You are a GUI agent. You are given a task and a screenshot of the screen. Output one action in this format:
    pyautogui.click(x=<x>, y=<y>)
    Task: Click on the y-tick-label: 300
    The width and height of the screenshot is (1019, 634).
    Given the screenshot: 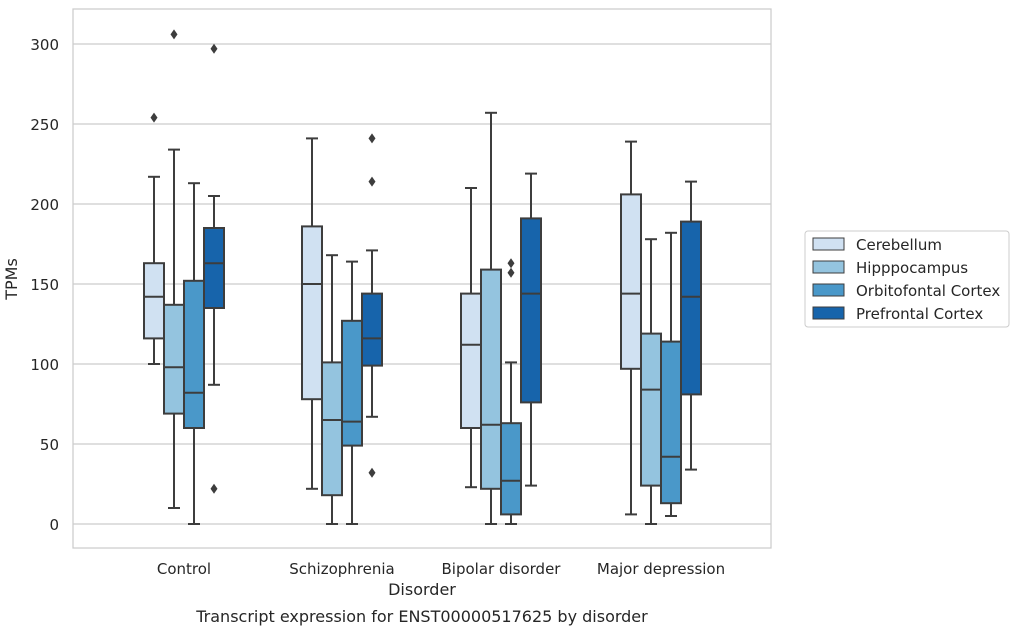 What is the action you would take?
    pyautogui.click(x=44, y=45)
    